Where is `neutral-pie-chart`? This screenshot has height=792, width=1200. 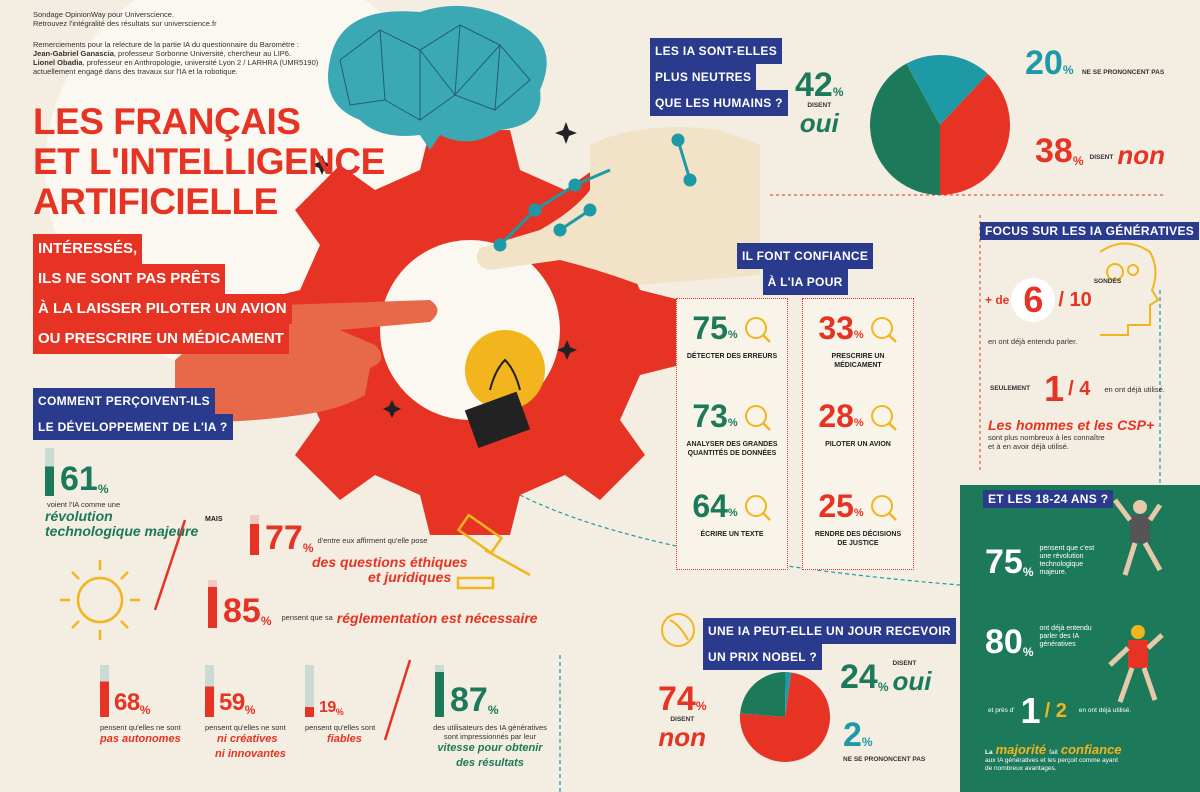
neutral-pie-chart is located at coordinates (940, 125).